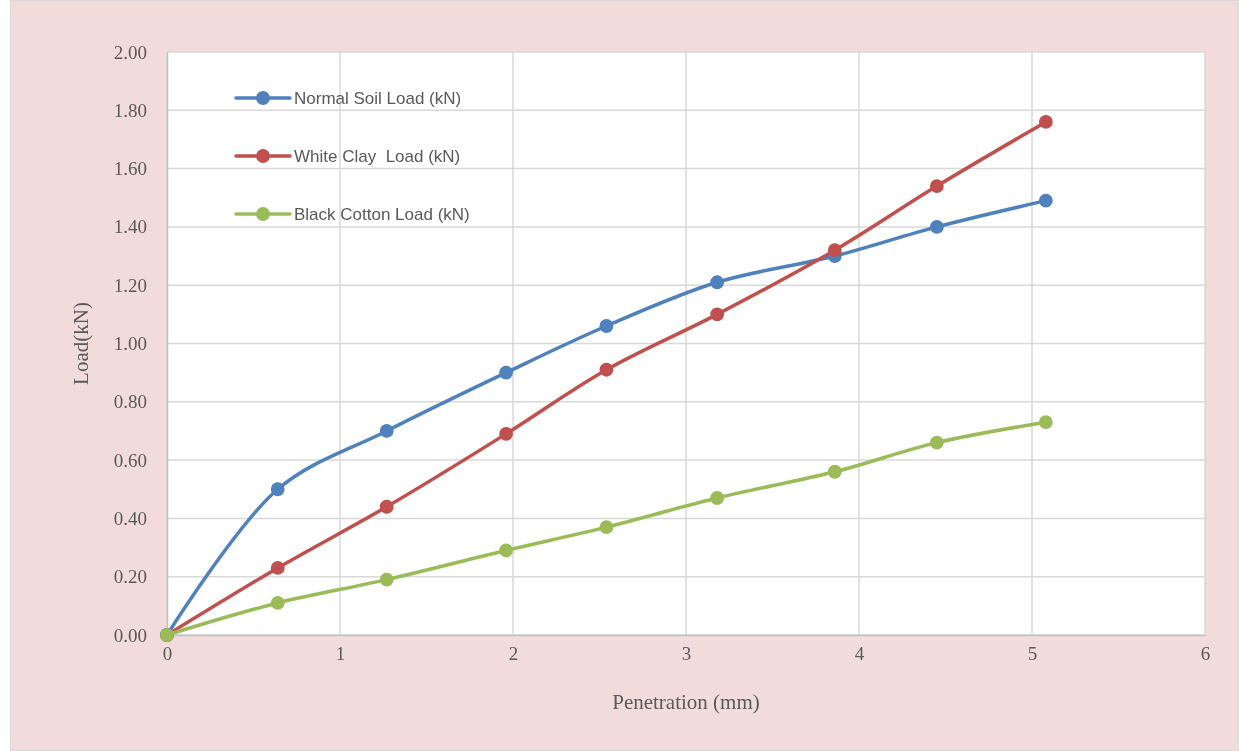 Image resolution: width=1239 pixels, height=751 pixels. What do you see at coordinates (130, 52) in the screenshot?
I see `y-tick-label: 2.00` at bounding box center [130, 52].